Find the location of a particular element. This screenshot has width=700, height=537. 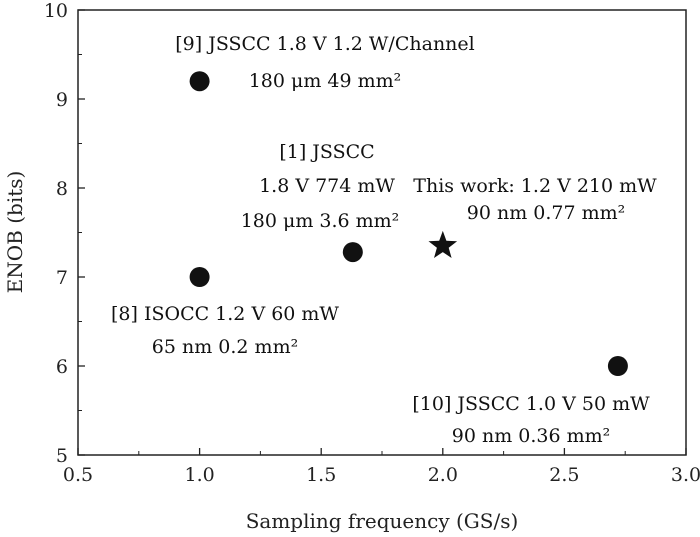

point-annotation-line: This work: 1.2 V 210 mW is located at coordinates (535, 186).